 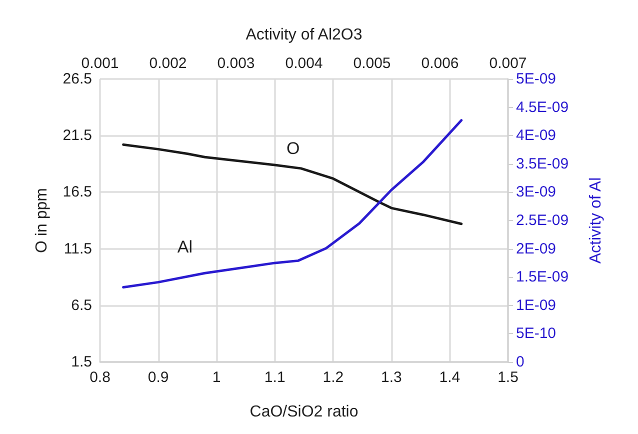 What do you see at coordinates (536, 333) in the screenshot?
I see `y2-tick-label: 5E-10` at bounding box center [536, 333].